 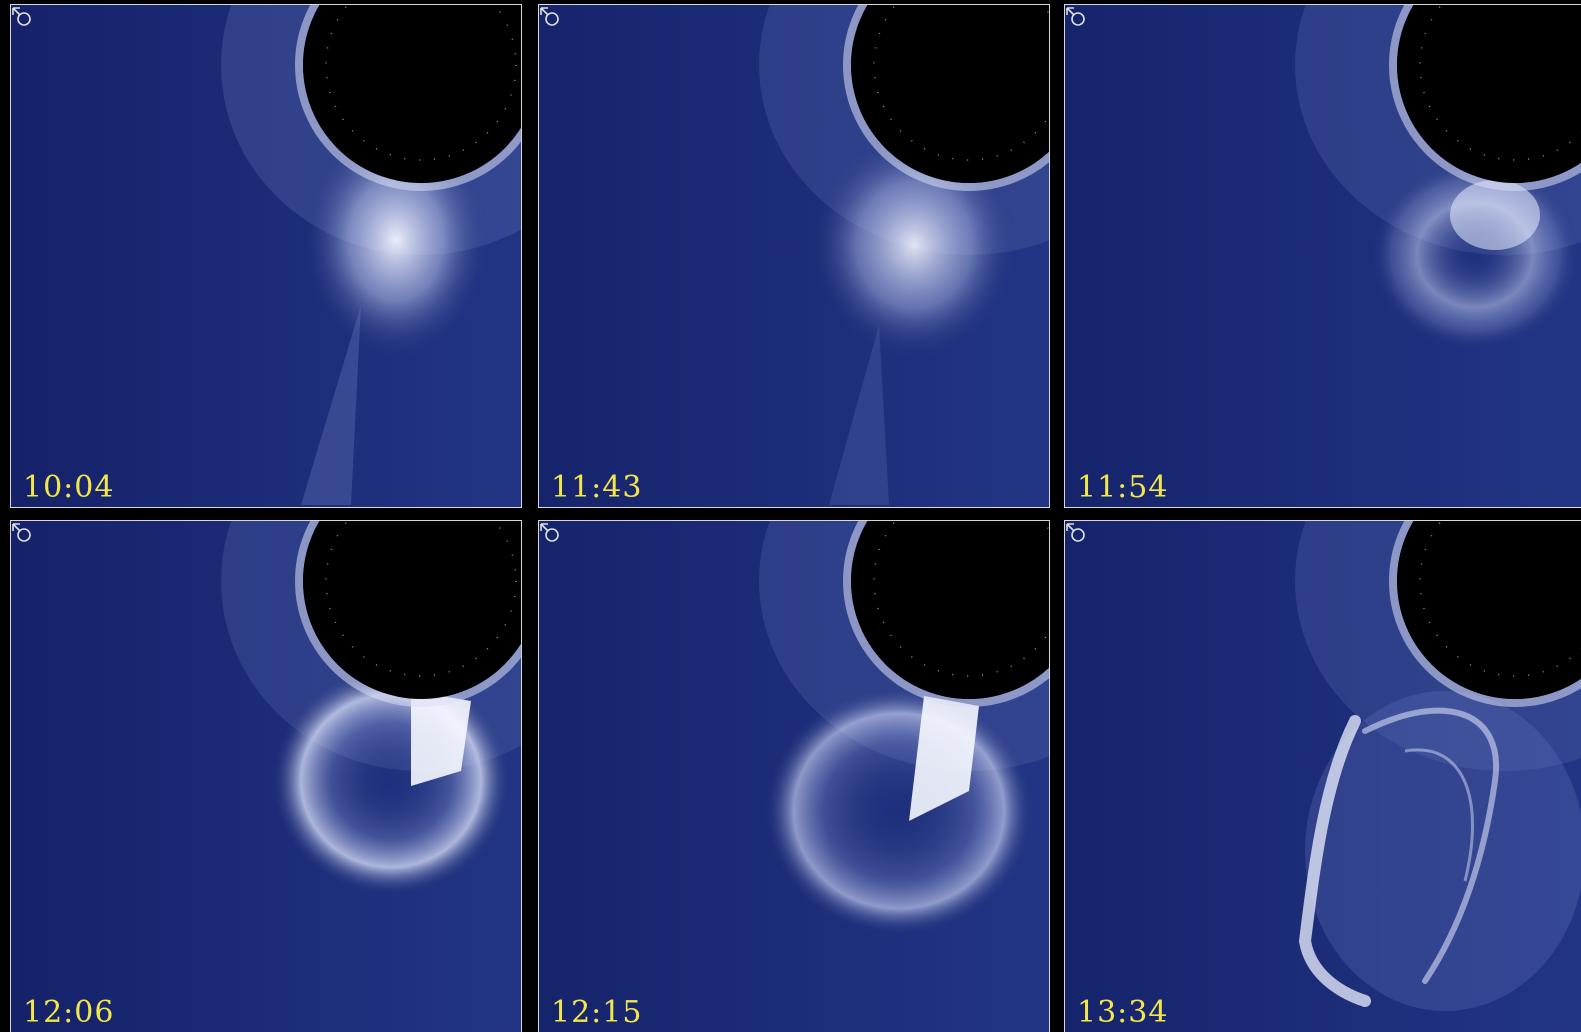 What do you see at coordinates (1122, 1013) in the screenshot?
I see `timestamp-label: 13:34` at bounding box center [1122, 1013].